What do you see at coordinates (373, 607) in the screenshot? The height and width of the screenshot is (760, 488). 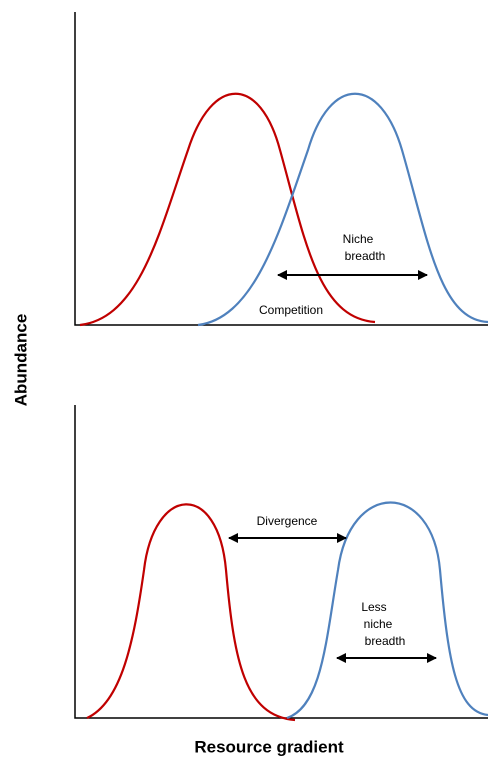 I see `annotation: Less` at bounding box center [373, 607].